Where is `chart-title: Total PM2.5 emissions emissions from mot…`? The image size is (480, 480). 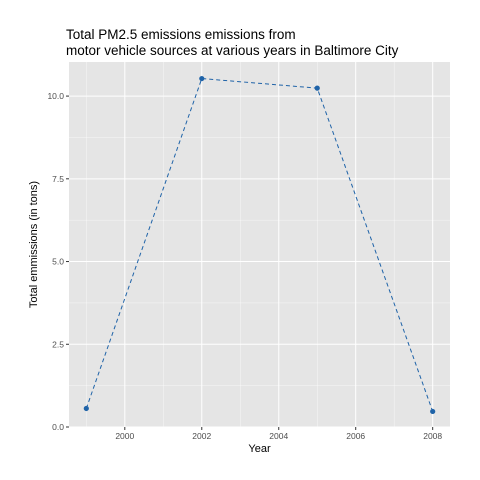
chart-title: Total PM2.5 emissions emissions from mot… is located at coordinates (232, 43).